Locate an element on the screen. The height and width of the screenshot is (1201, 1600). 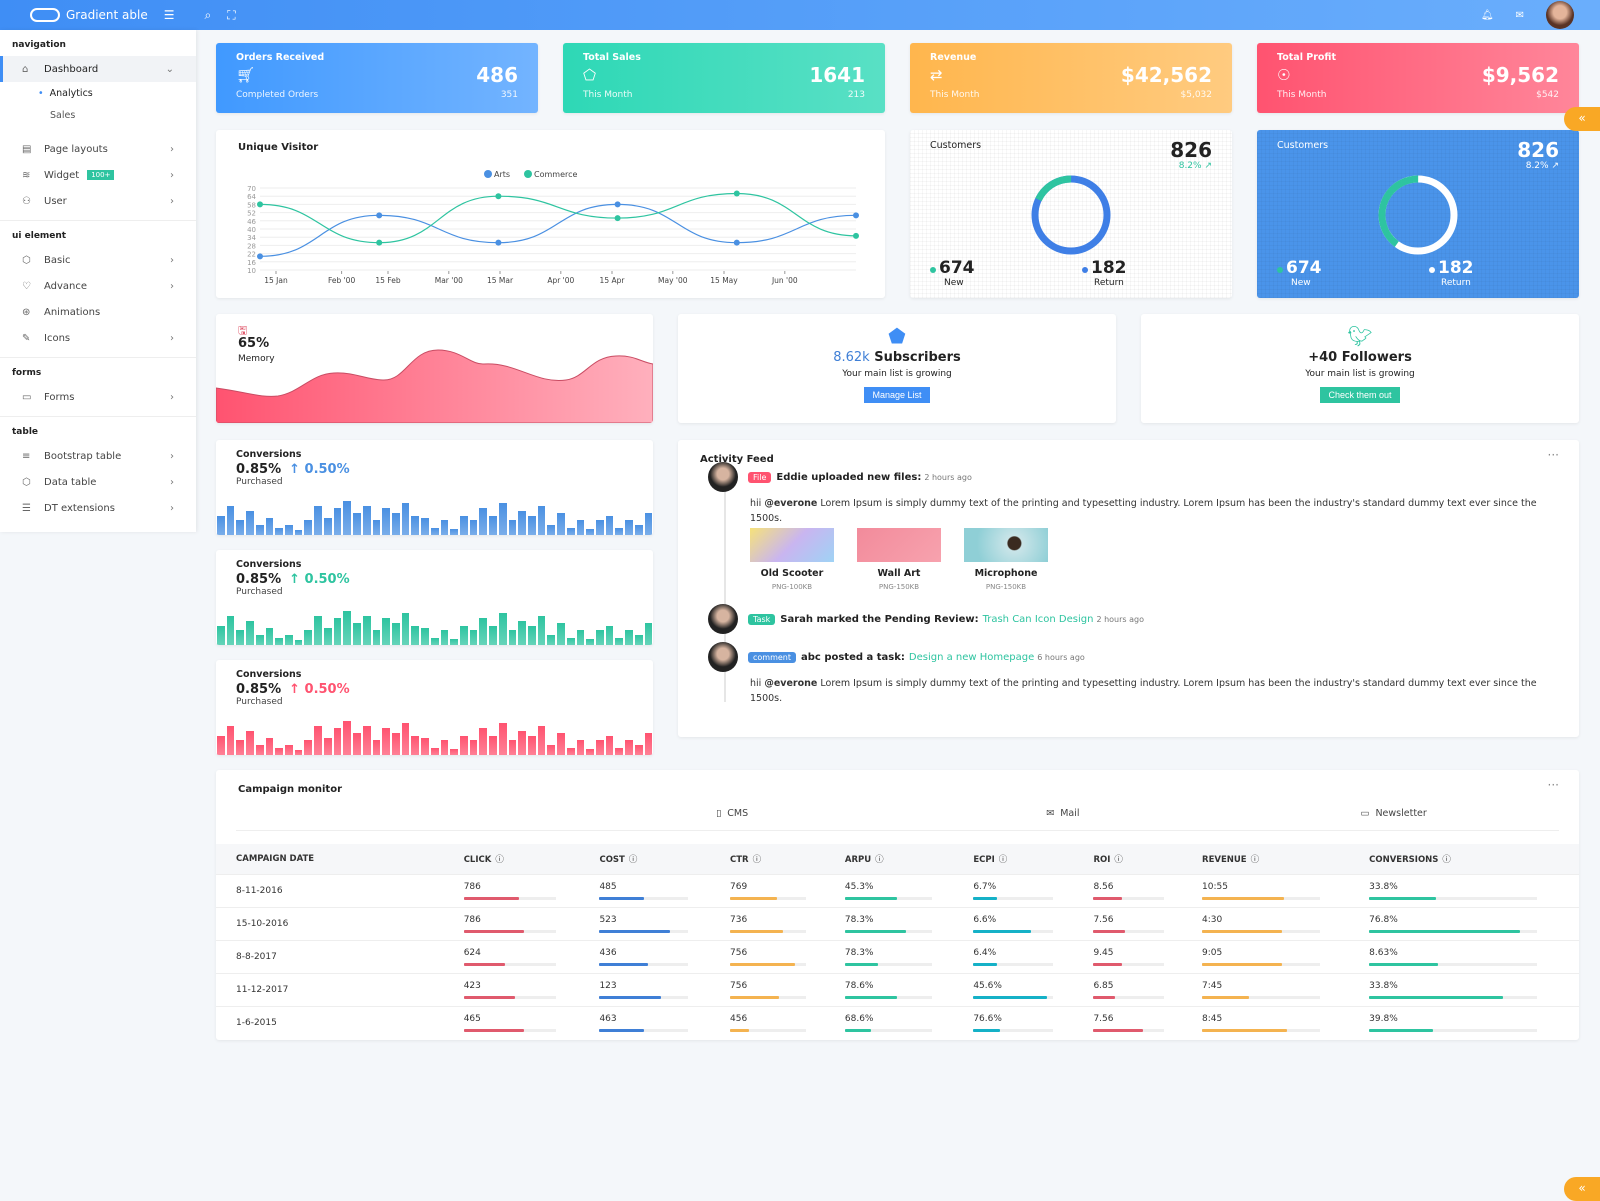
menu-icon: ☰ is located at coordinates (169, 15).